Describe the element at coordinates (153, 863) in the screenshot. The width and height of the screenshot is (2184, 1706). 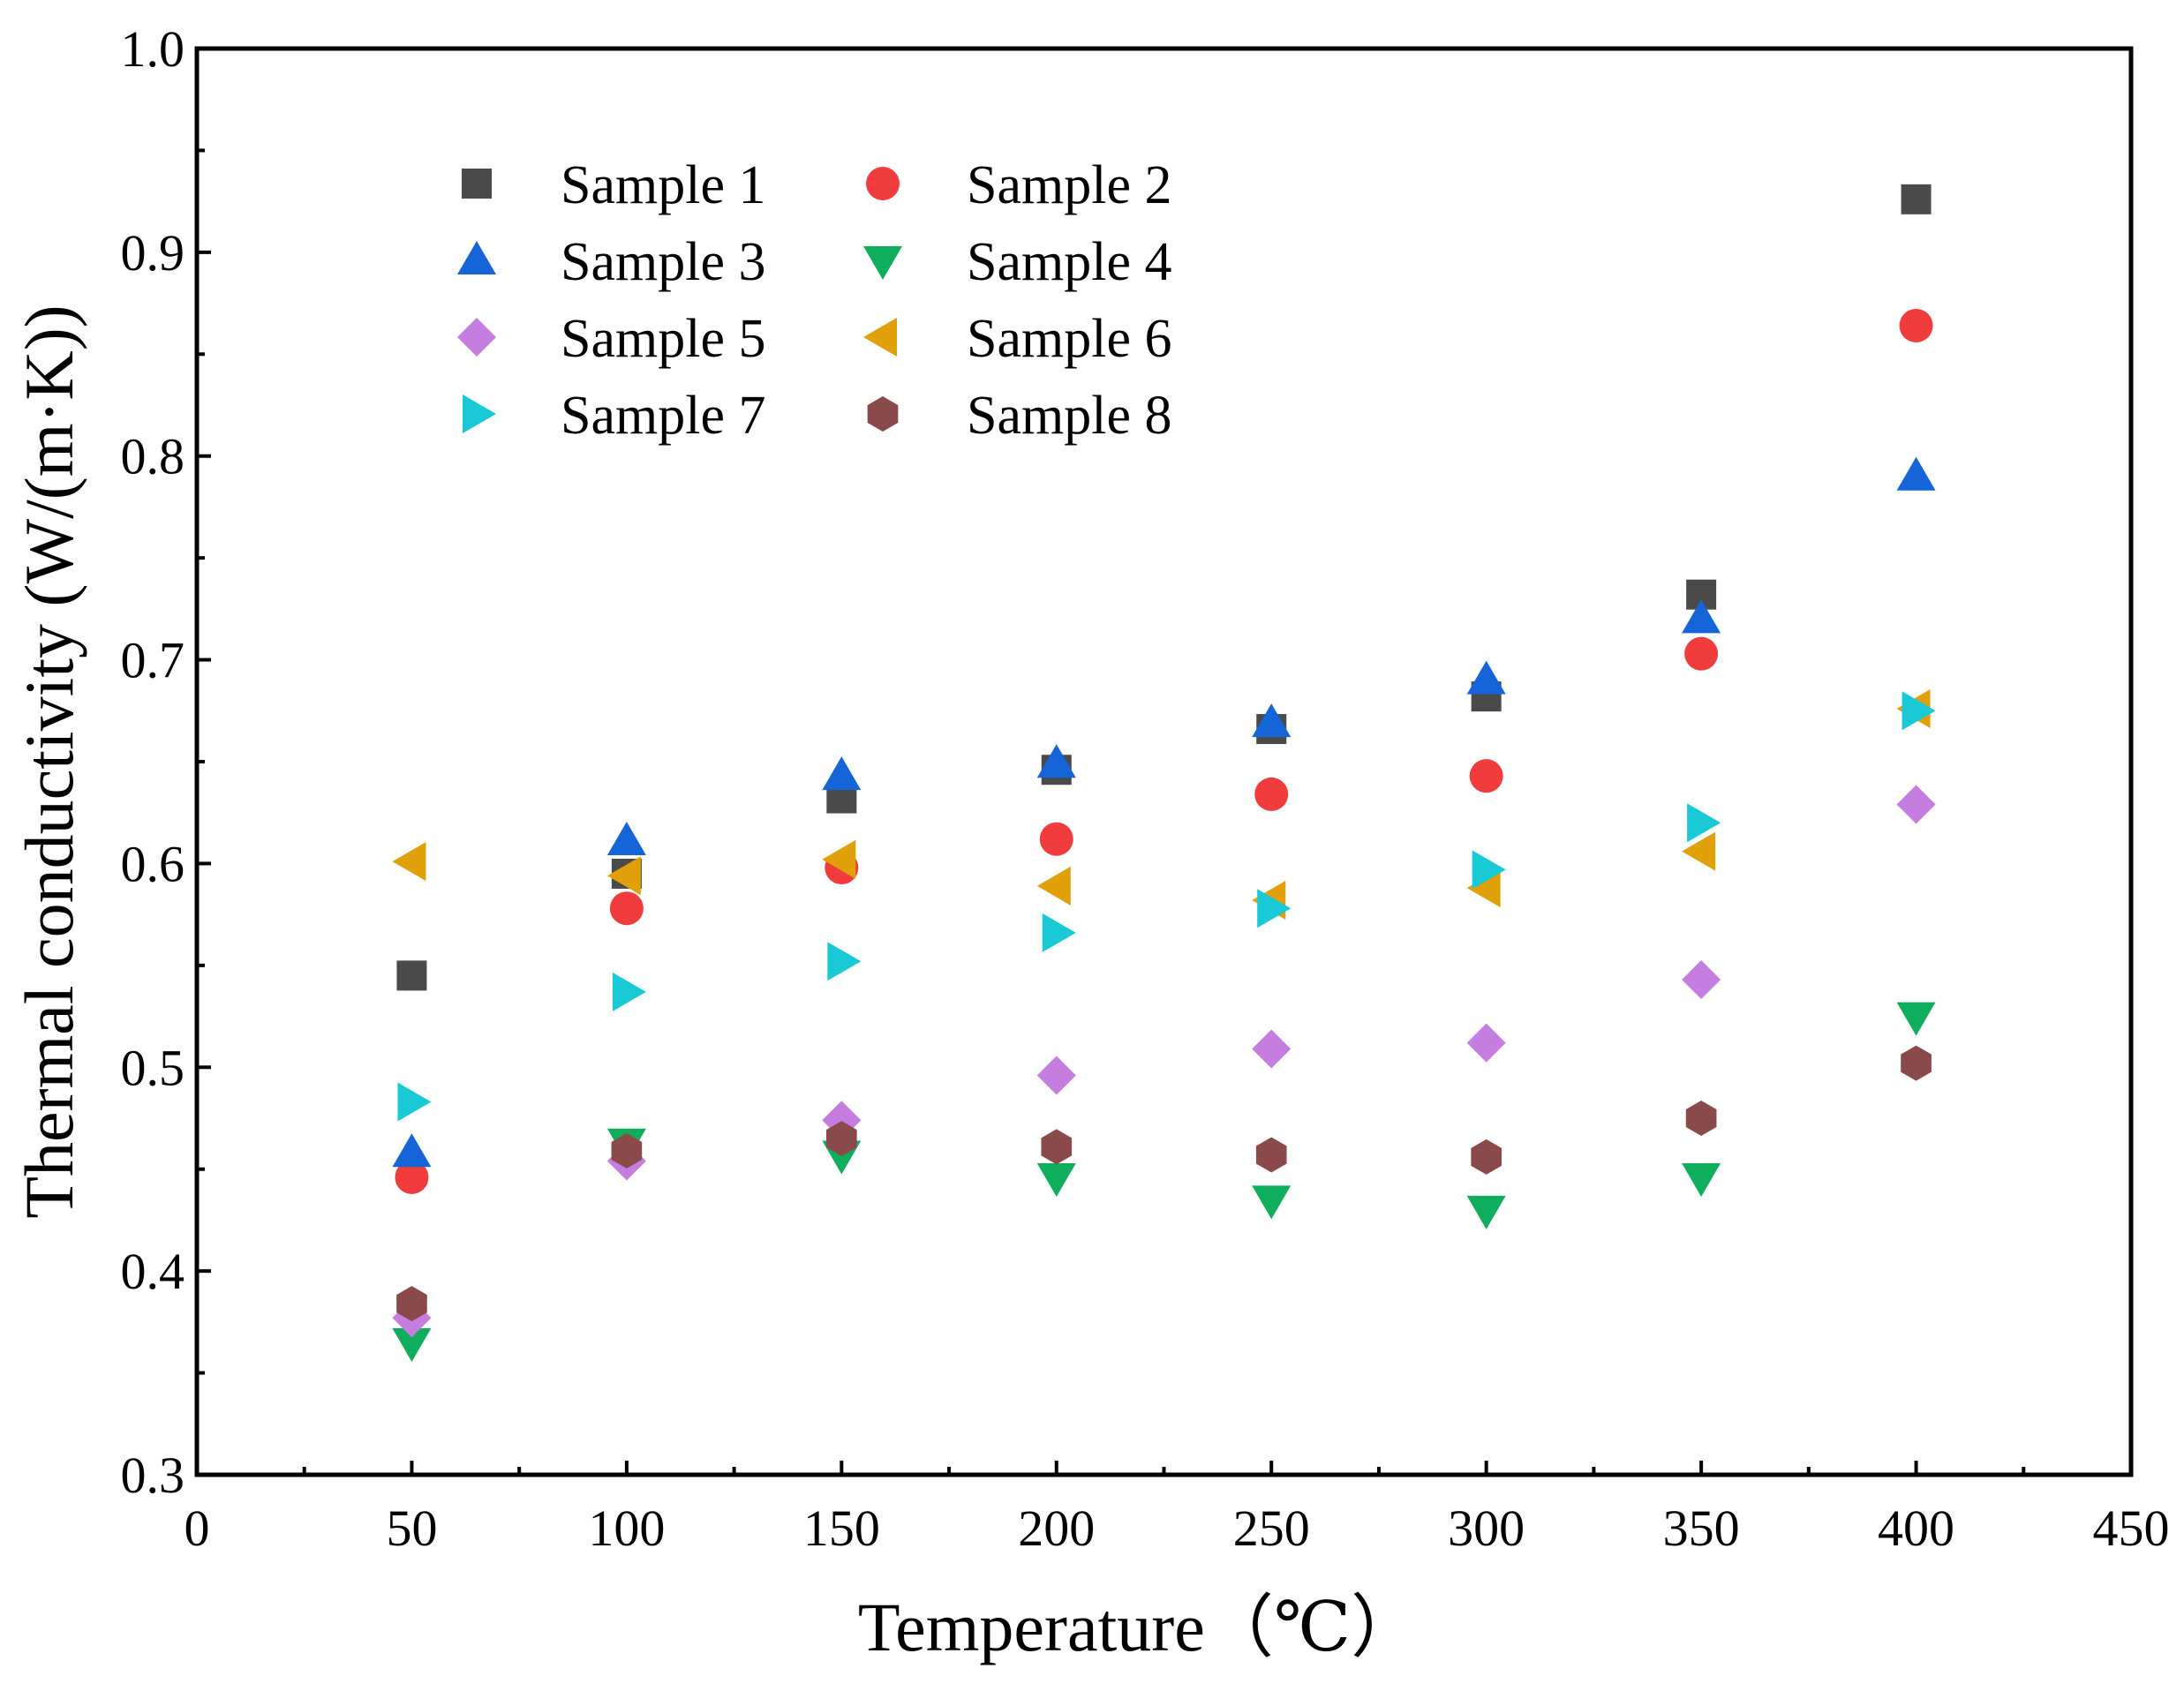
I see `y-tick-label: 0.6` at that location.